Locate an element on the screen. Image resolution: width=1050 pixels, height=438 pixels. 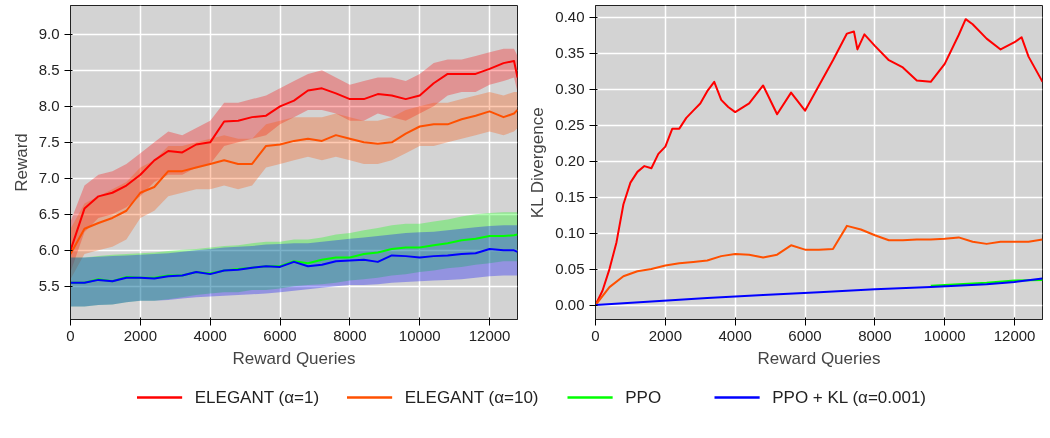
y-tick-label: 0.05 is located at coordinates (570, 269).